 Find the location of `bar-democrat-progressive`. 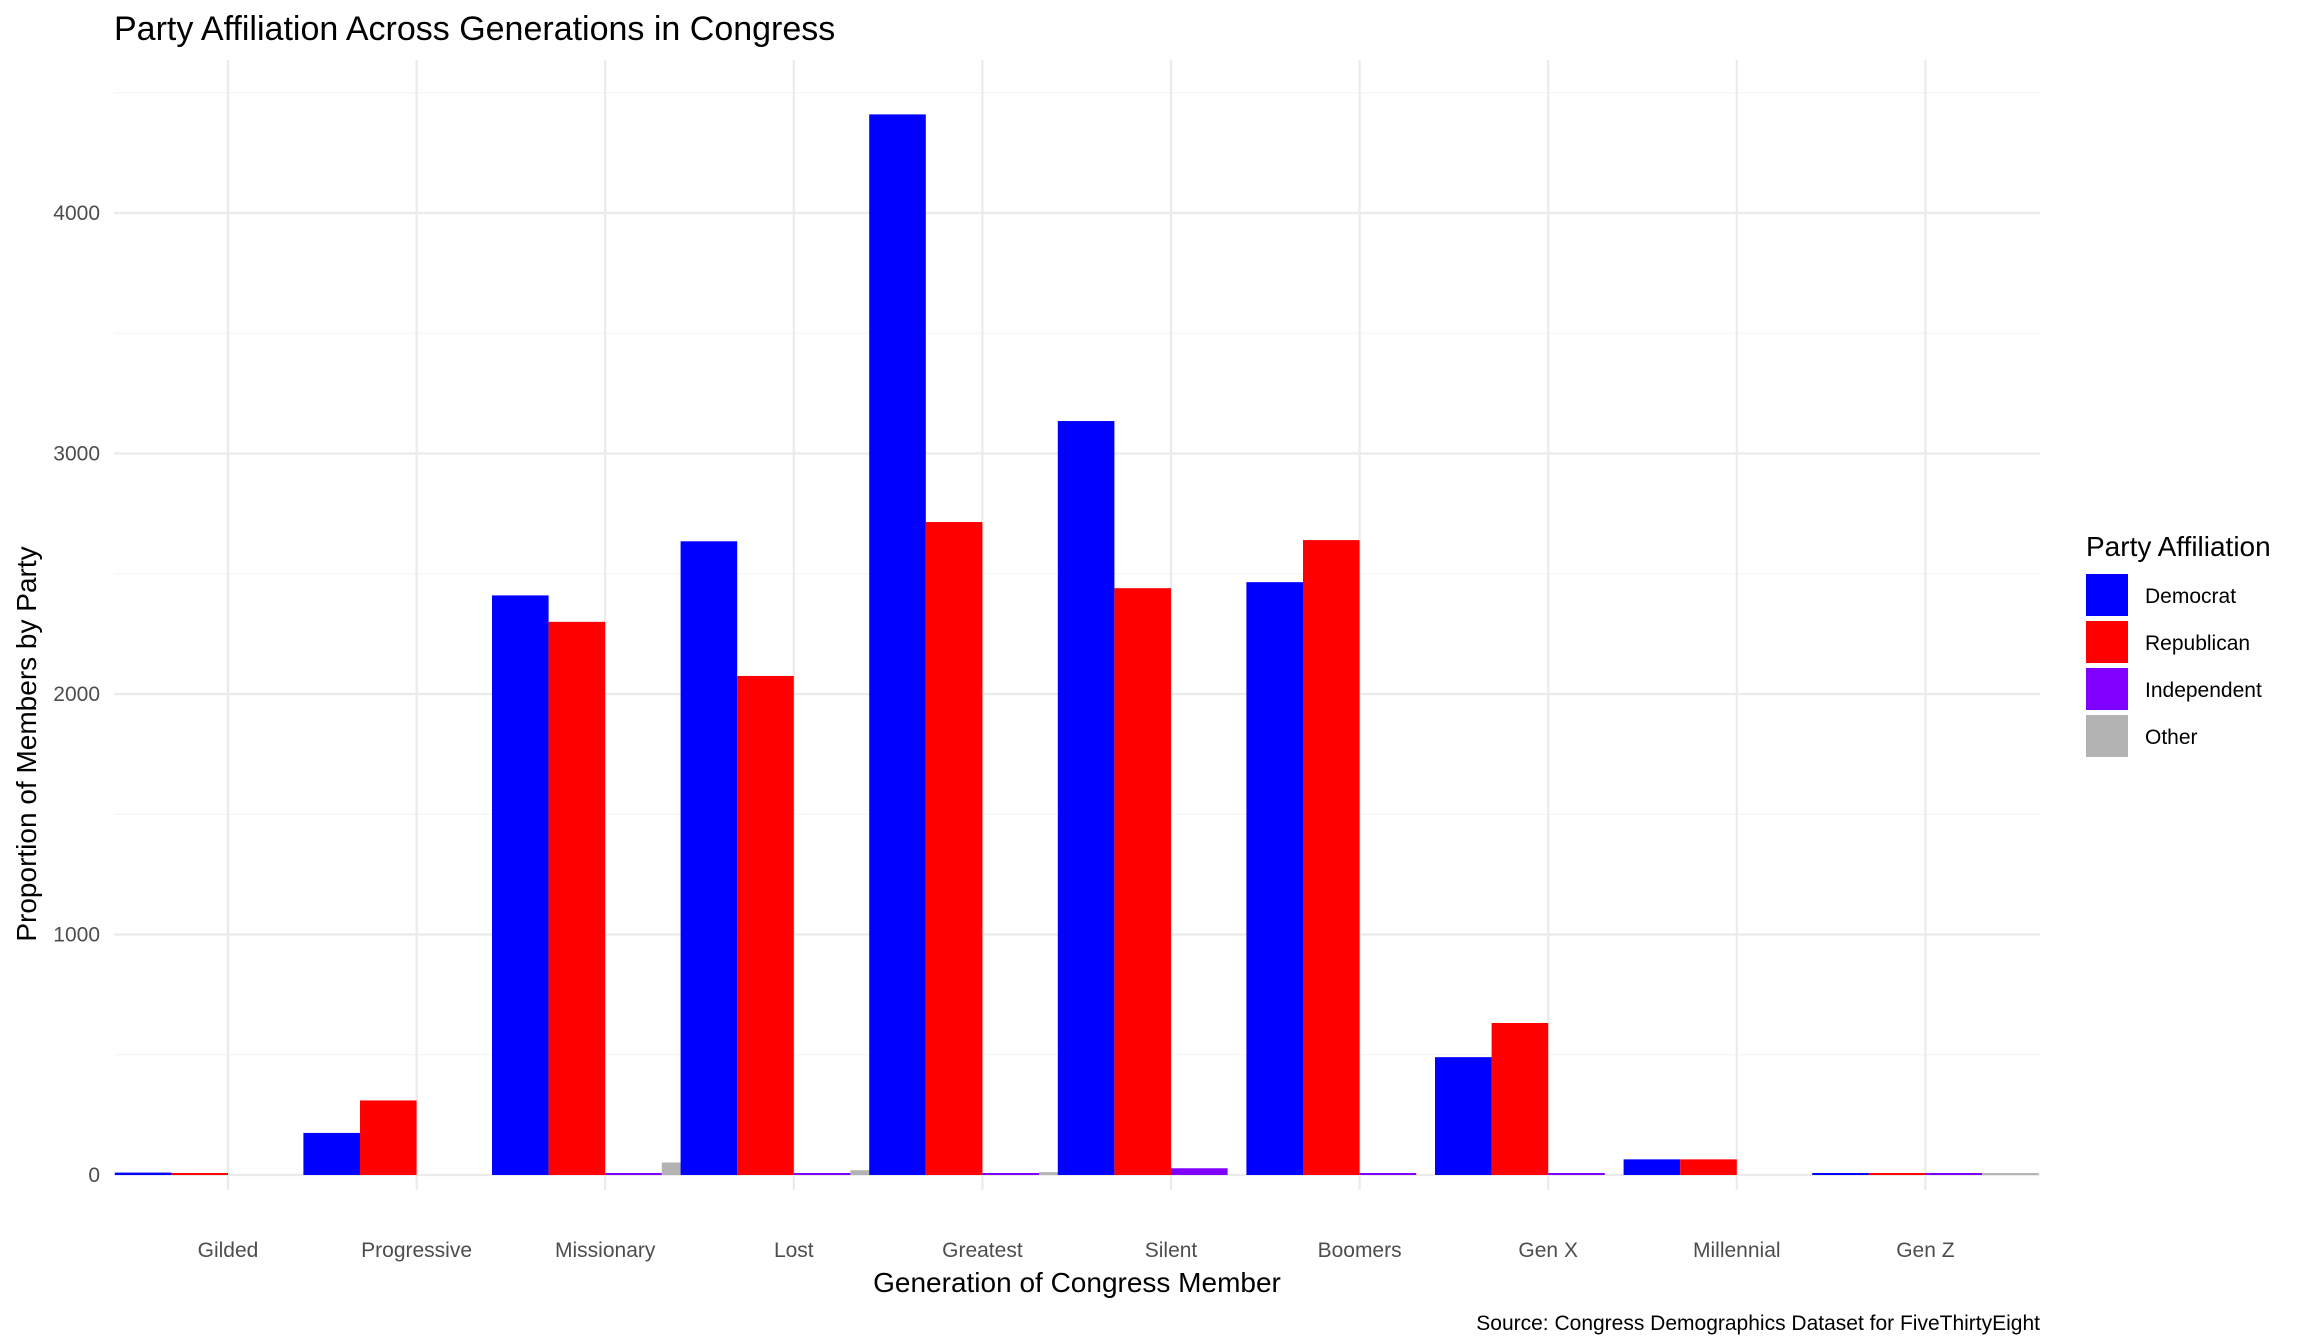

bar-democrat-progressive is located at coordinates (331, 1153).